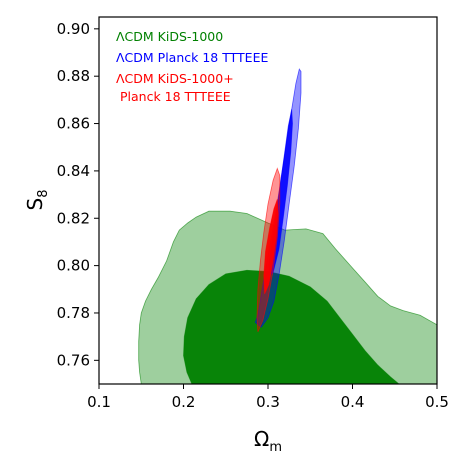 The height and width of the screenshot is (471, 471). I want to click on legend-entry-combined-line2: Planck 18 TTTEEE, so click(173, 96).